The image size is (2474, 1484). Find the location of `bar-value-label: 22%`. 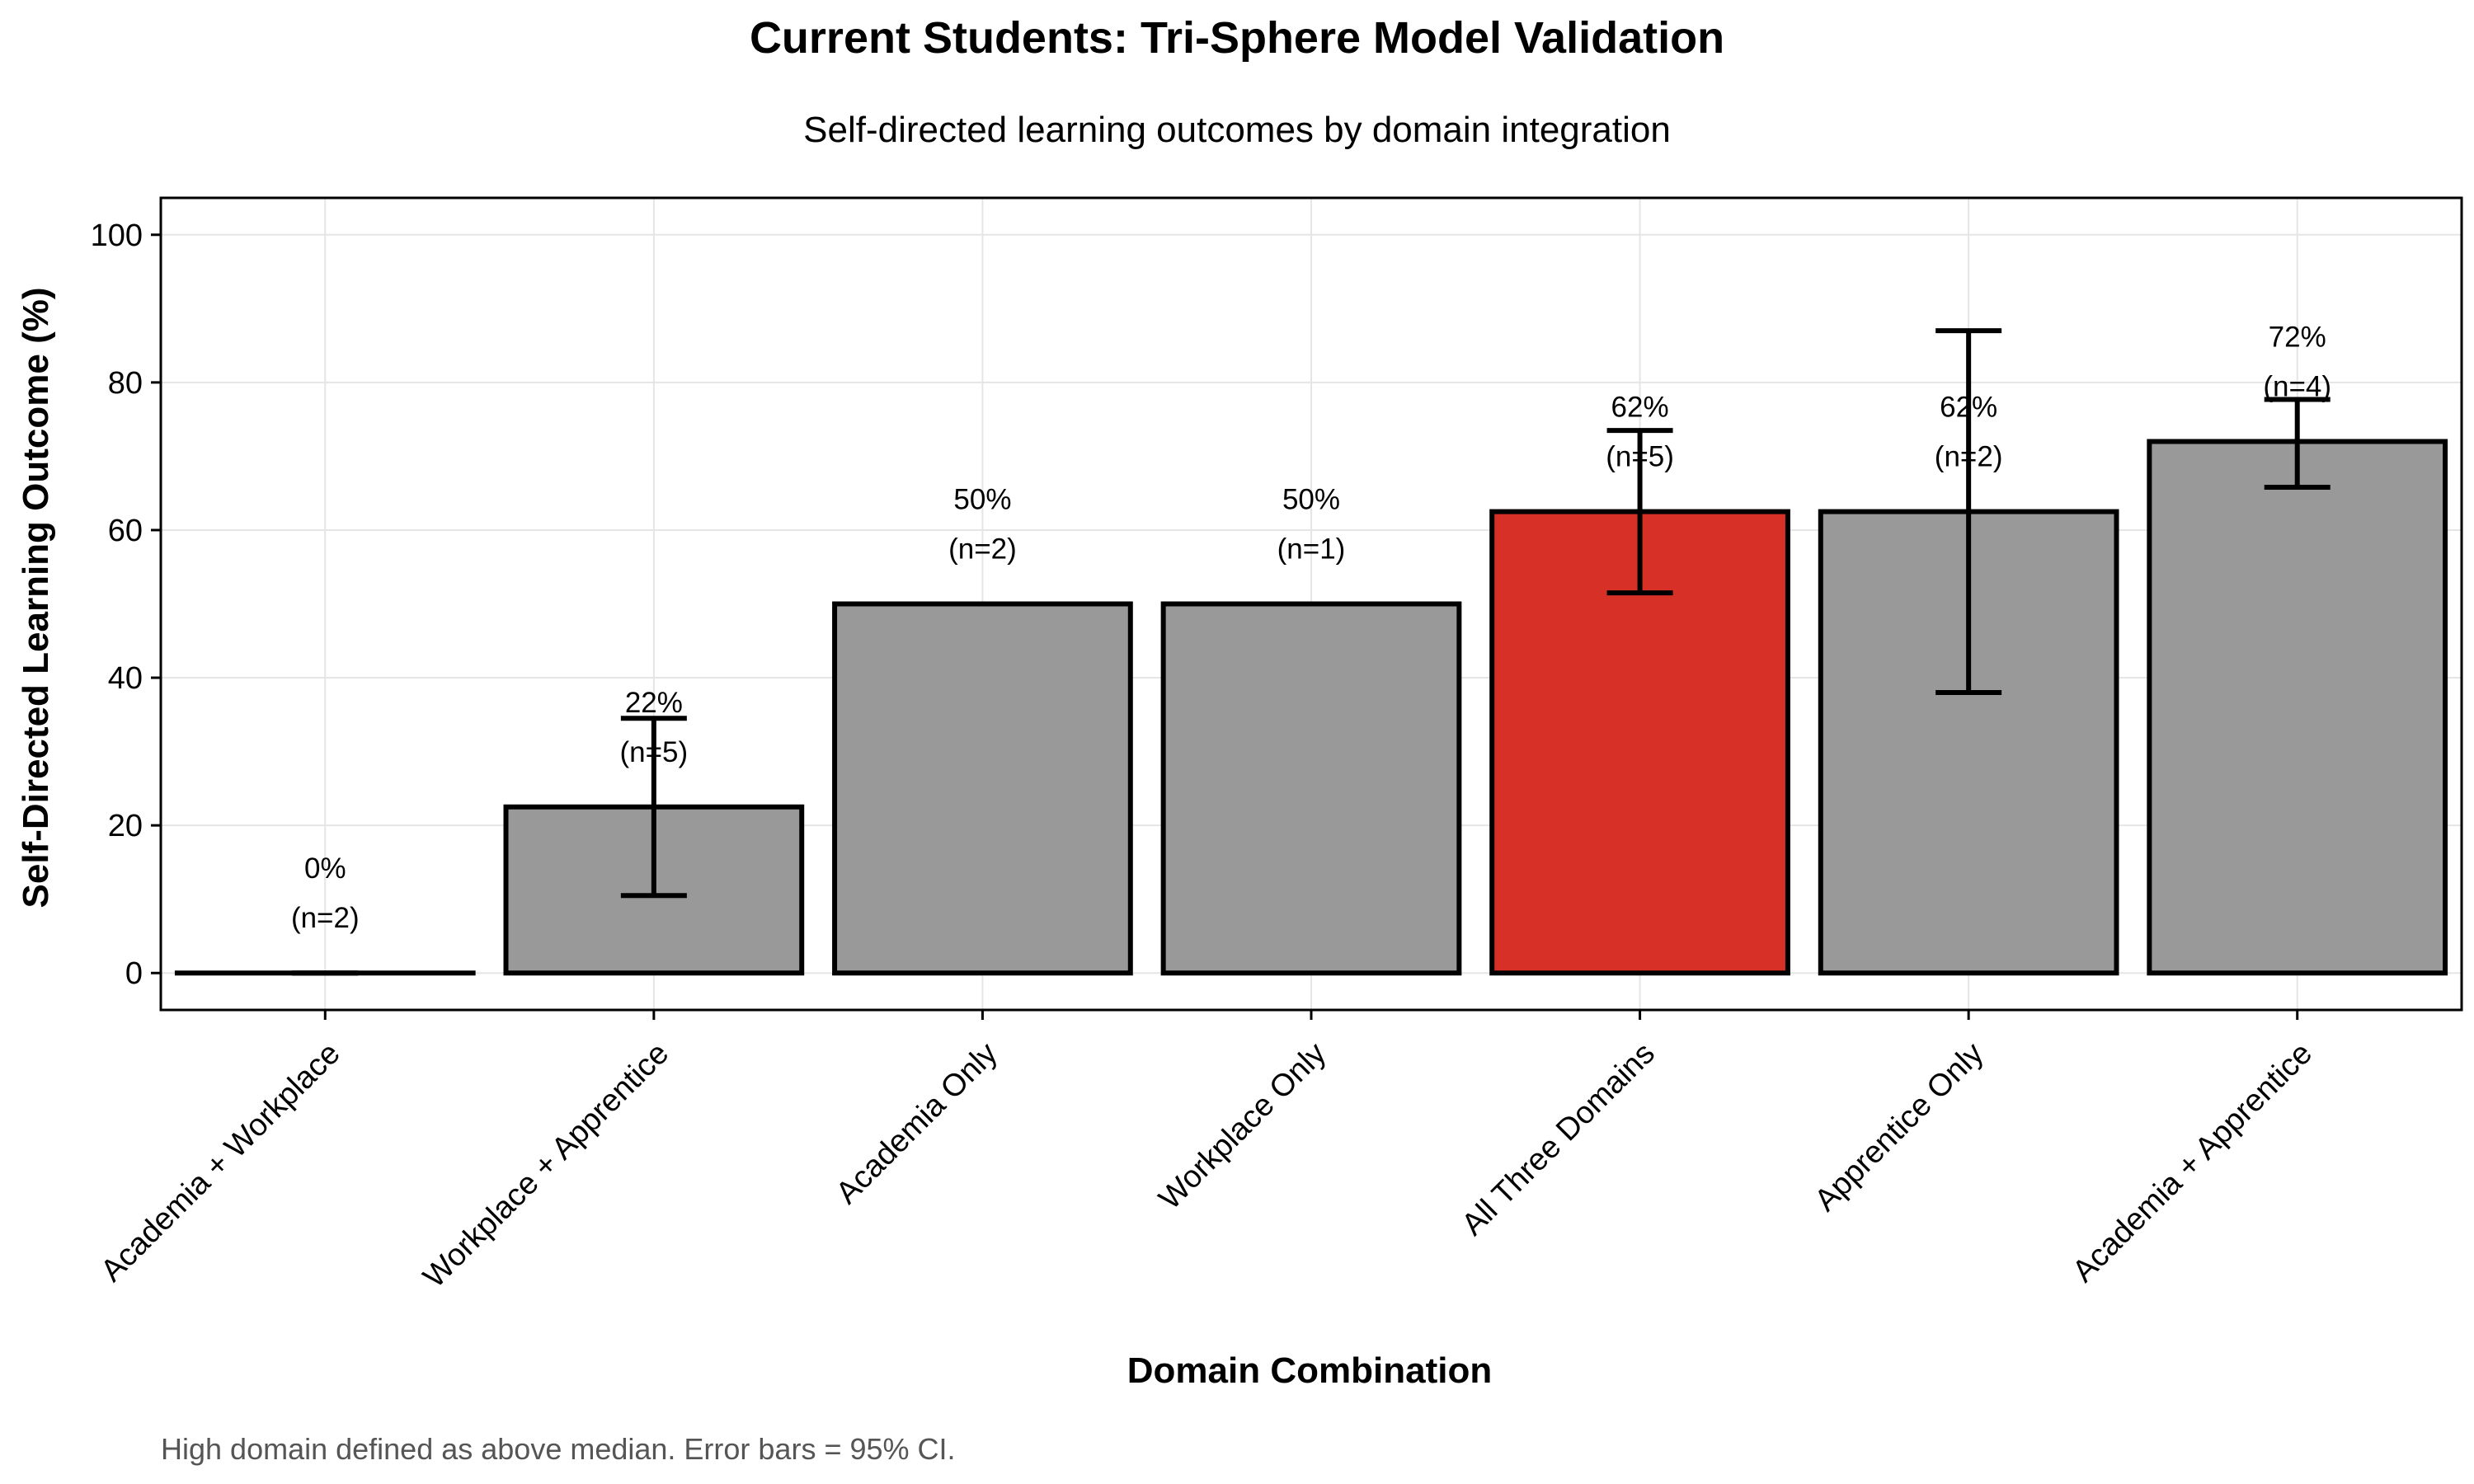

bar-value-label: 22% is located at coordinates (654, 703).